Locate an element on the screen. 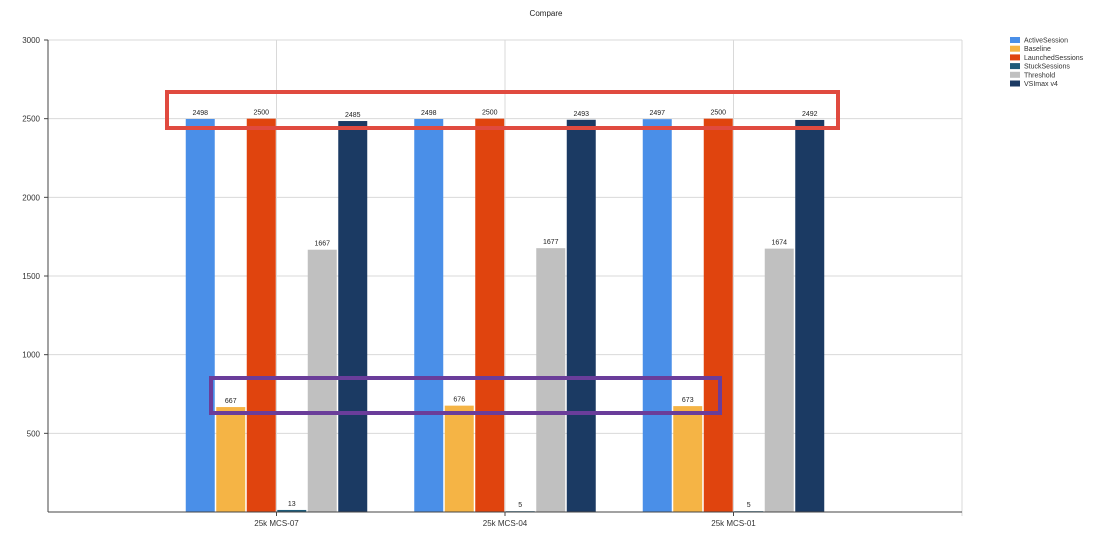 The height and width of the screenshot is (553, 1096). chart-title: Compare is located at coordinates (546, 13).